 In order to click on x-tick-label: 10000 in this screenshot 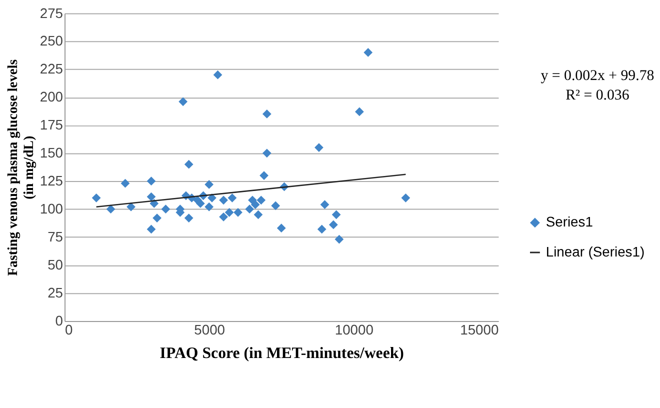, I will do `click(354, 329)`.